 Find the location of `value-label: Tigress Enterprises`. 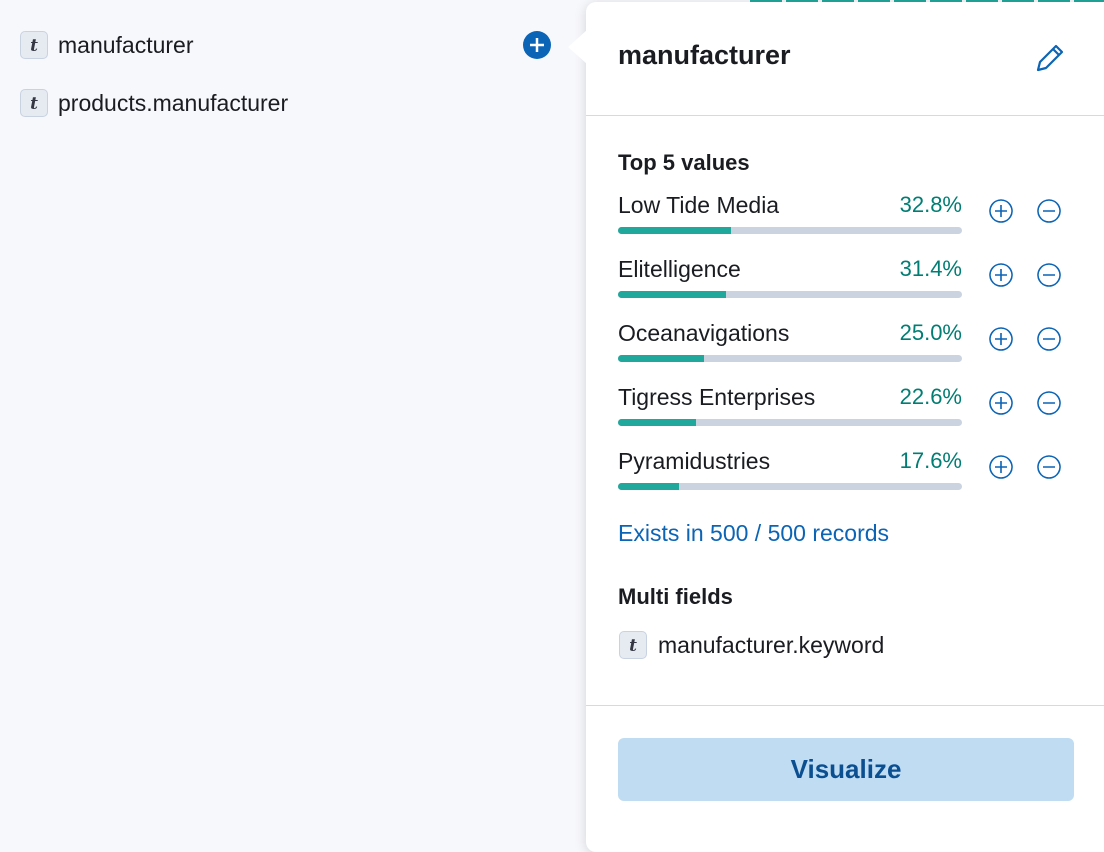

value-label: Tigress Enterprises is located at coordinates (717, 397).